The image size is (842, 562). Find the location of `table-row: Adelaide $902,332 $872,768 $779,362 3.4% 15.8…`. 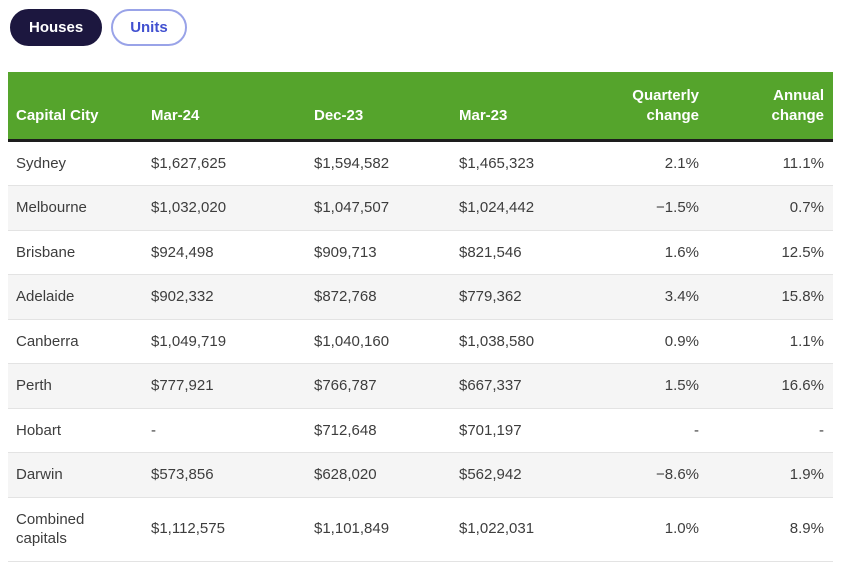

table-row: Adelaide $902,332 $872,768 $779,362 3.4% 15.8… is located at coordinates (420, 297).